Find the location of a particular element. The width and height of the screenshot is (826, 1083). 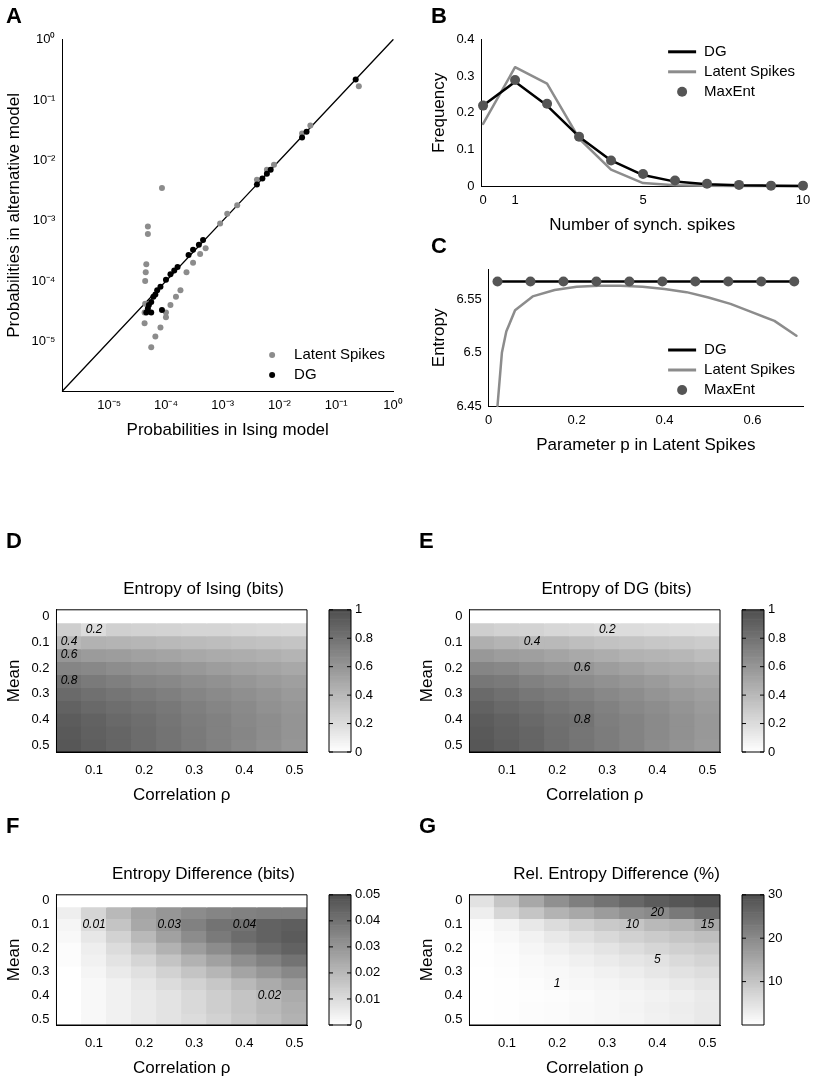

color-bar-label: 20 is located at coordinates (775, 937).